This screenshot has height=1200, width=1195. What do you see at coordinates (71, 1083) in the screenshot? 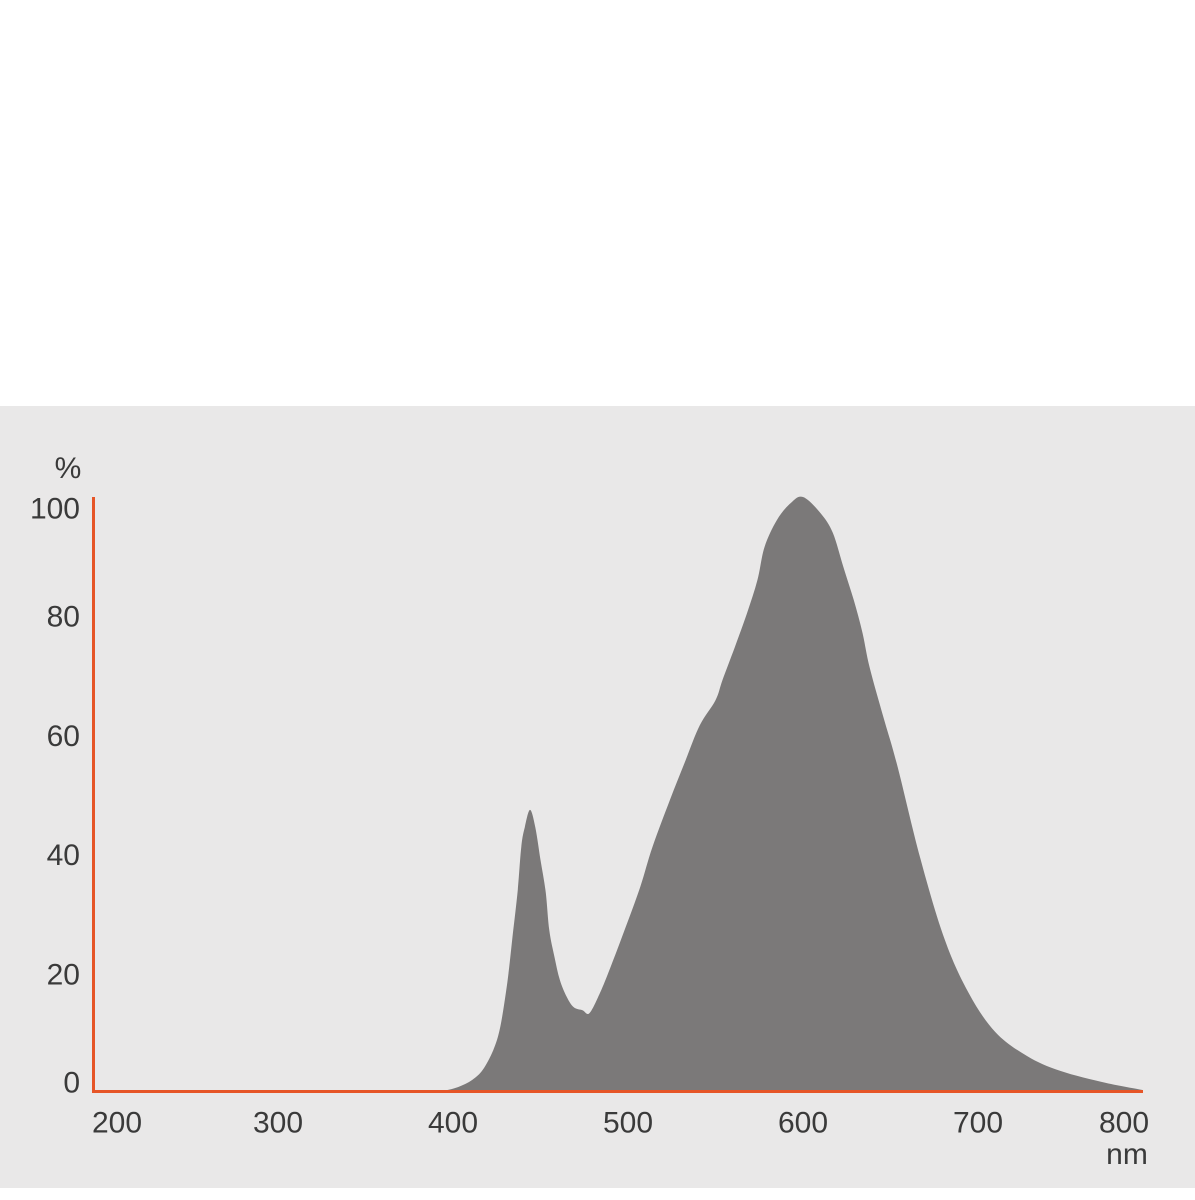
I see `y-tick-label-0: 0` at bounding box center [71, 1083].